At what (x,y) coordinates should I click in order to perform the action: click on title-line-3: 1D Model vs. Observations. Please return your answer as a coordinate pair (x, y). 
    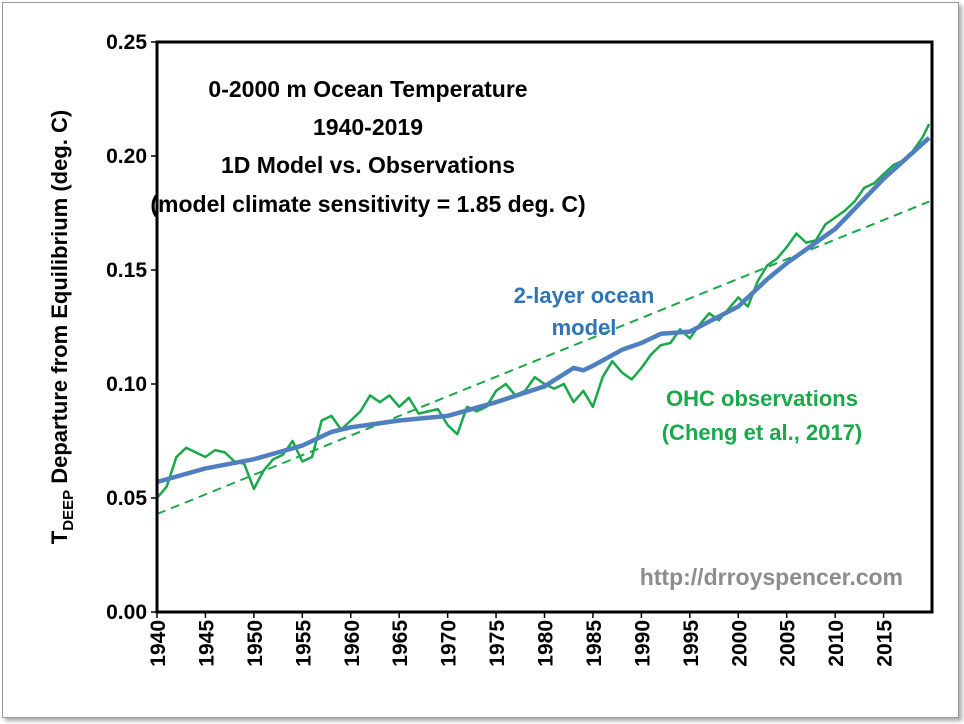
    Looking at the image, I should click on (368, 165).